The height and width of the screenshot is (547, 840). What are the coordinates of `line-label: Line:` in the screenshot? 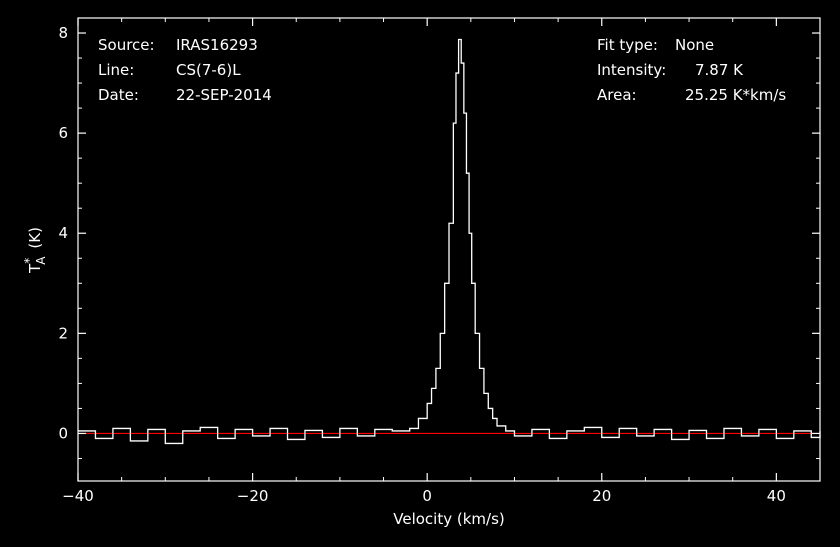 It's located at (116, 70).